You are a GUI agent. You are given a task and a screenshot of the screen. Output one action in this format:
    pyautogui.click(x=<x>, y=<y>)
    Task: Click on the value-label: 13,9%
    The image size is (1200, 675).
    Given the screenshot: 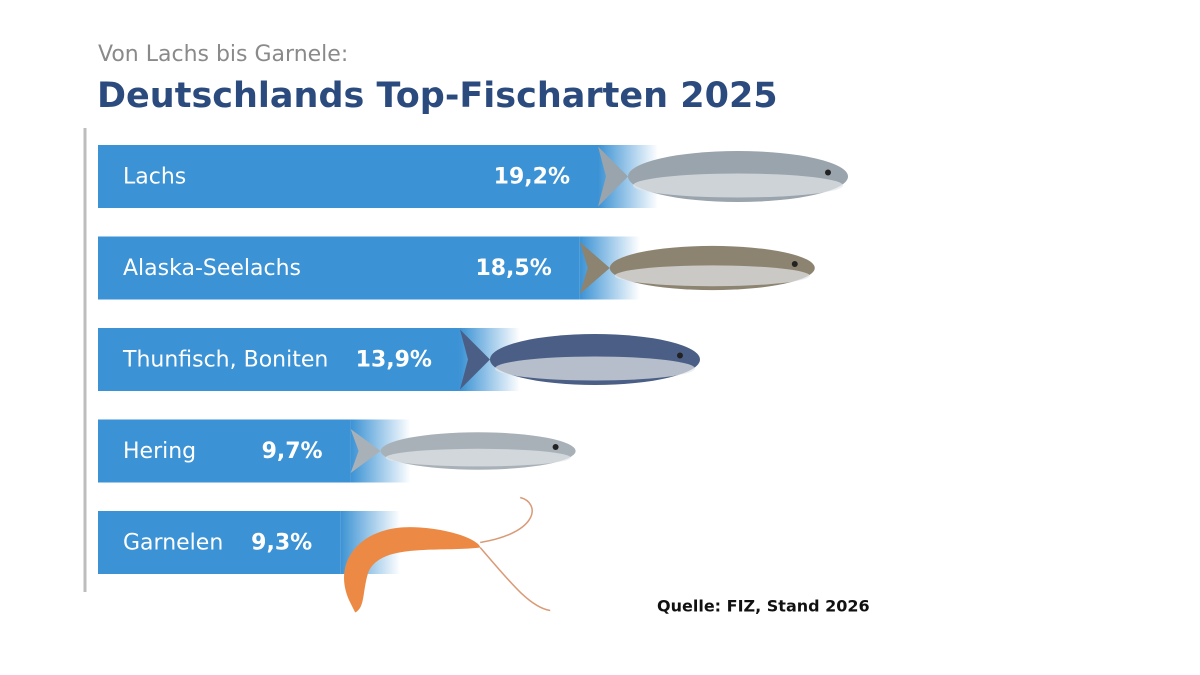 What is the action you would take?
    pyautogui.click(x=394, y=360)
    